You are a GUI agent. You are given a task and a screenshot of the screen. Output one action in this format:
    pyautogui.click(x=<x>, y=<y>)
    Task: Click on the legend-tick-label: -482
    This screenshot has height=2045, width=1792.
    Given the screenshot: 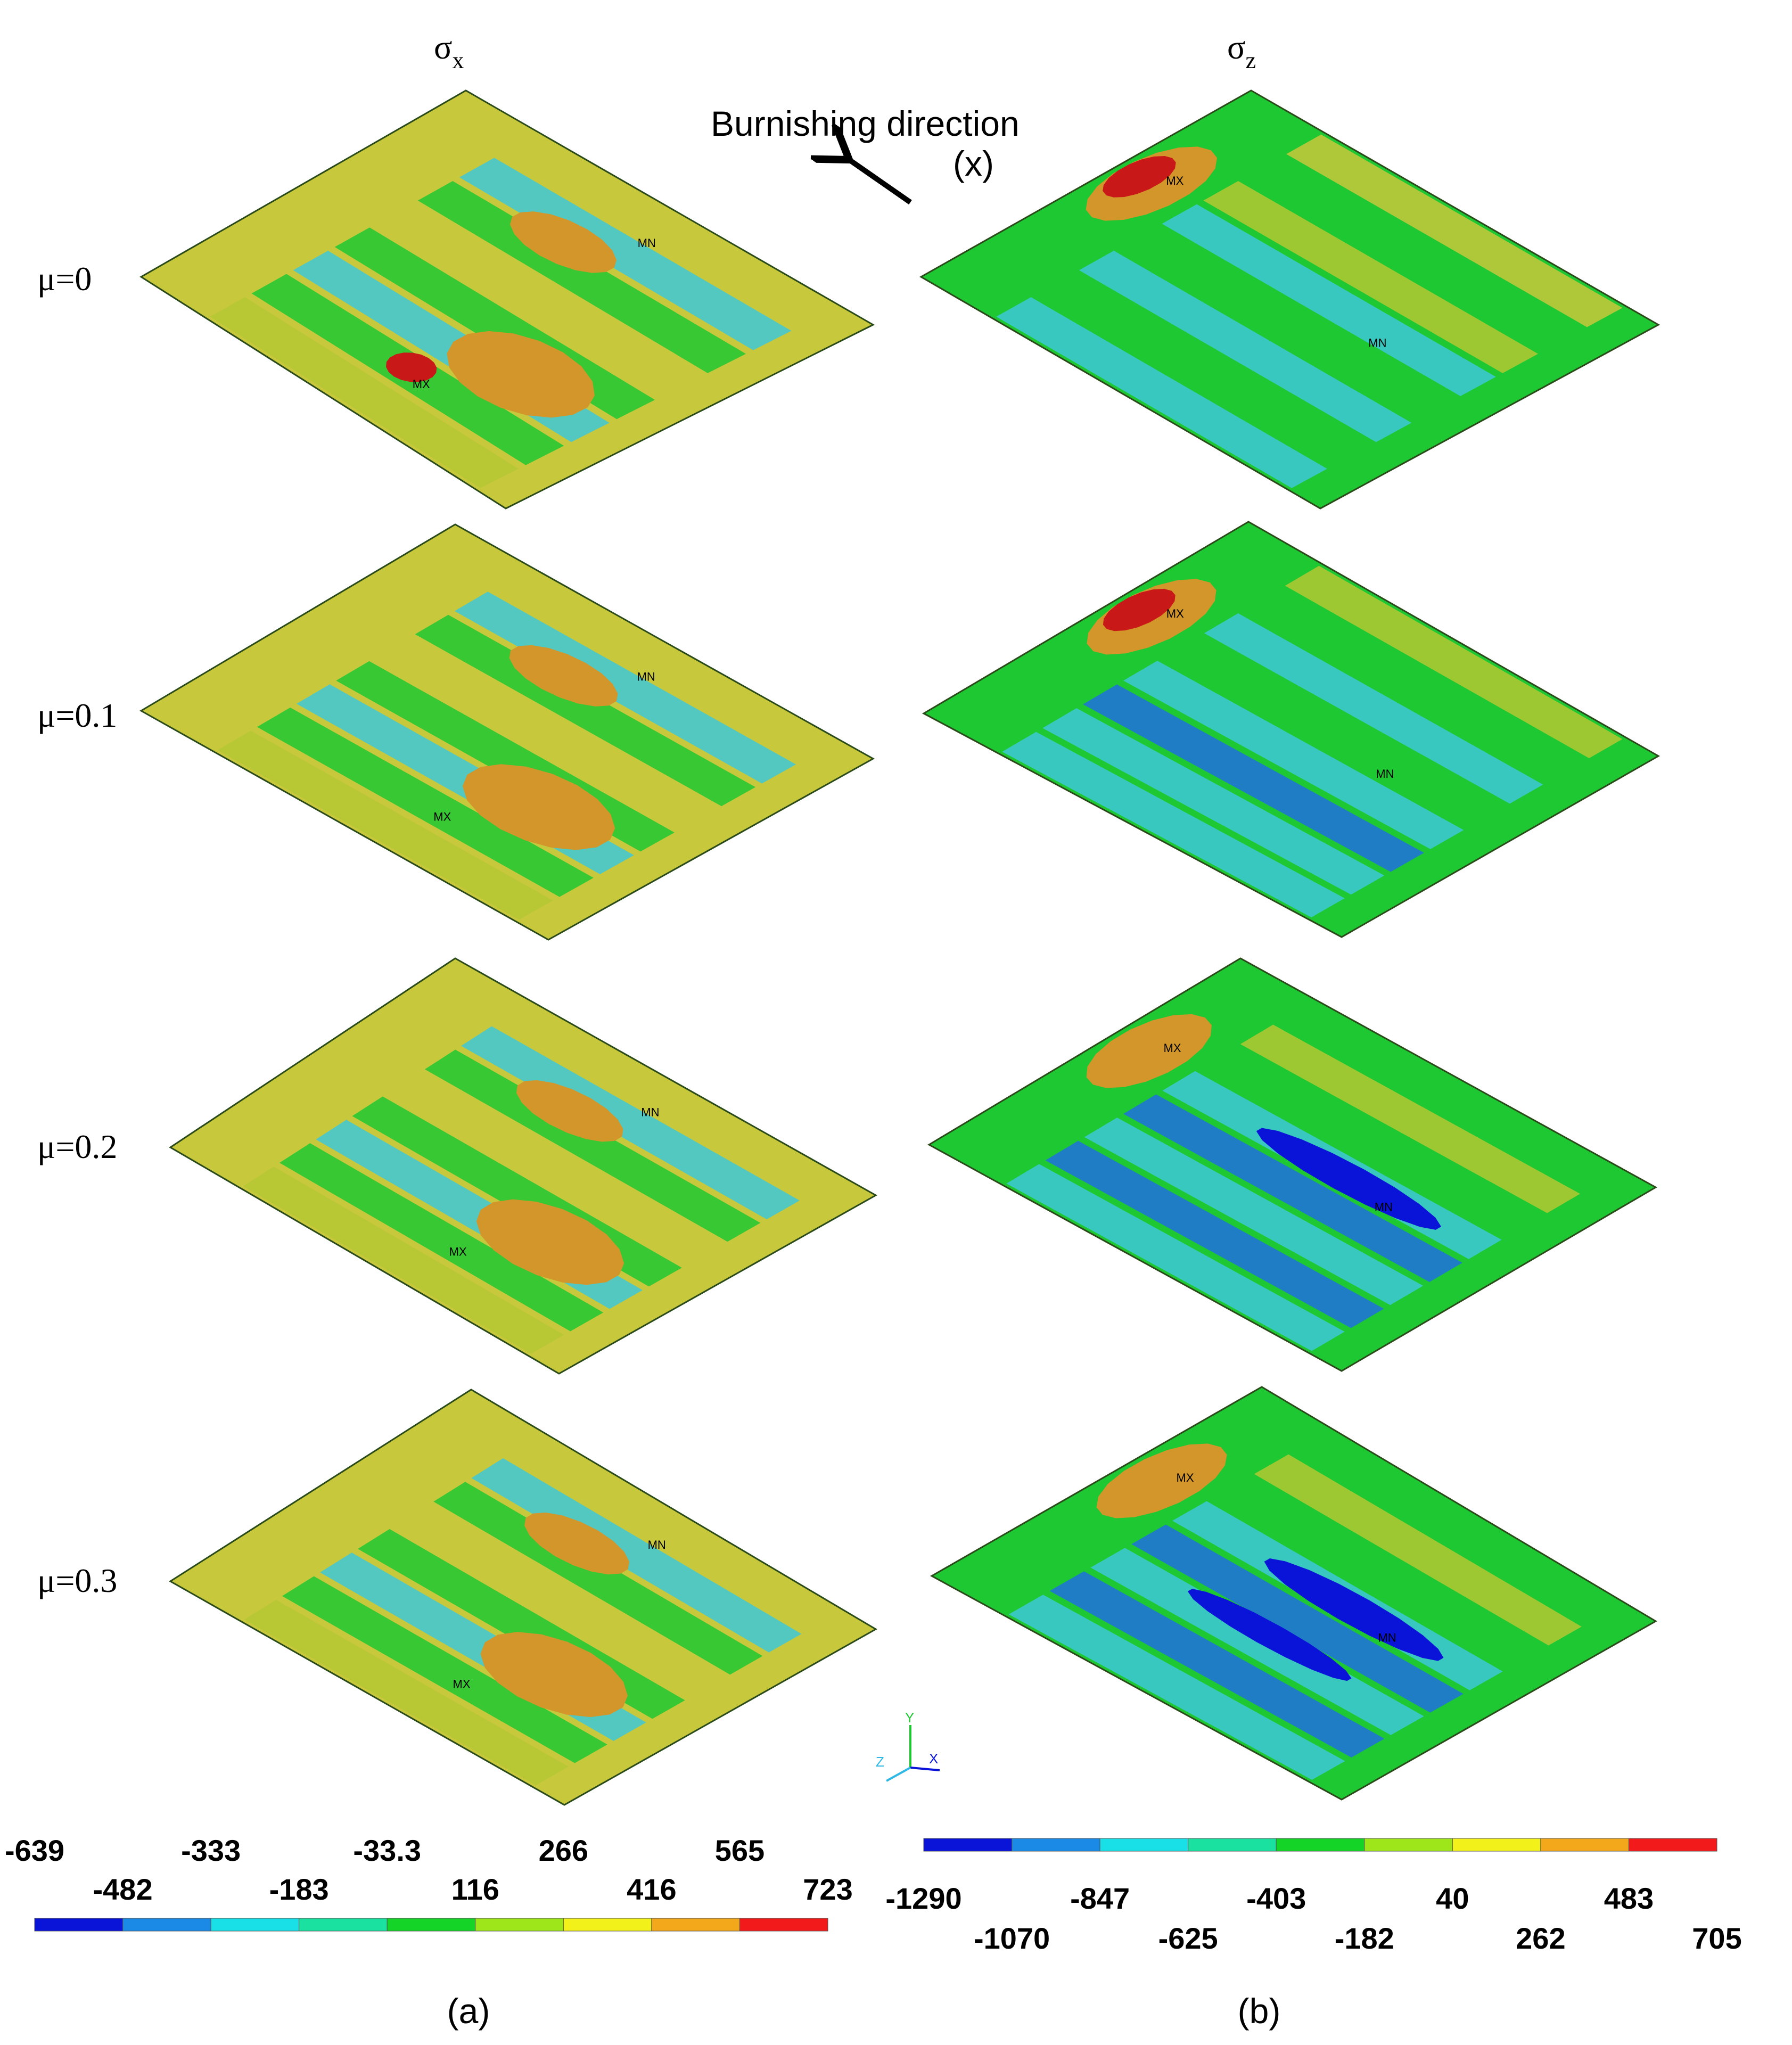 What is the action you would take?
    pyautogui.click(x=123, y=1889)
    